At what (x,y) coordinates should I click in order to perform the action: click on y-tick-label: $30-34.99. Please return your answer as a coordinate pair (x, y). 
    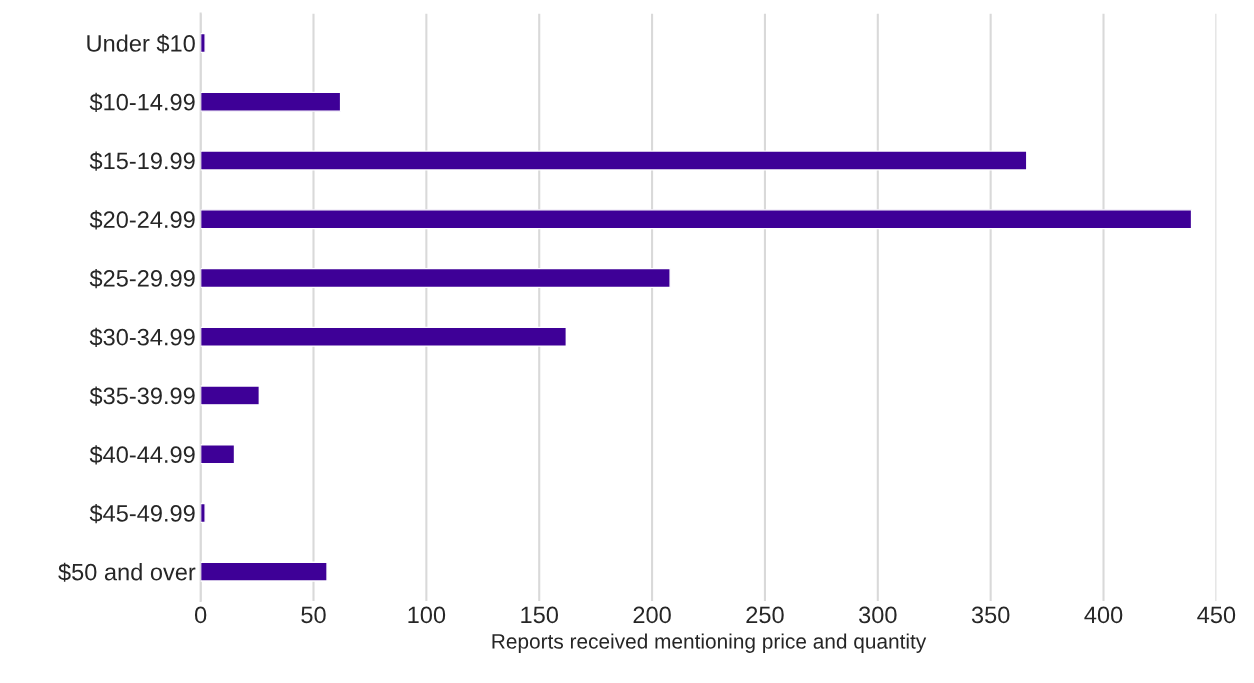
    Looking at the image, I should click on (142, 337).